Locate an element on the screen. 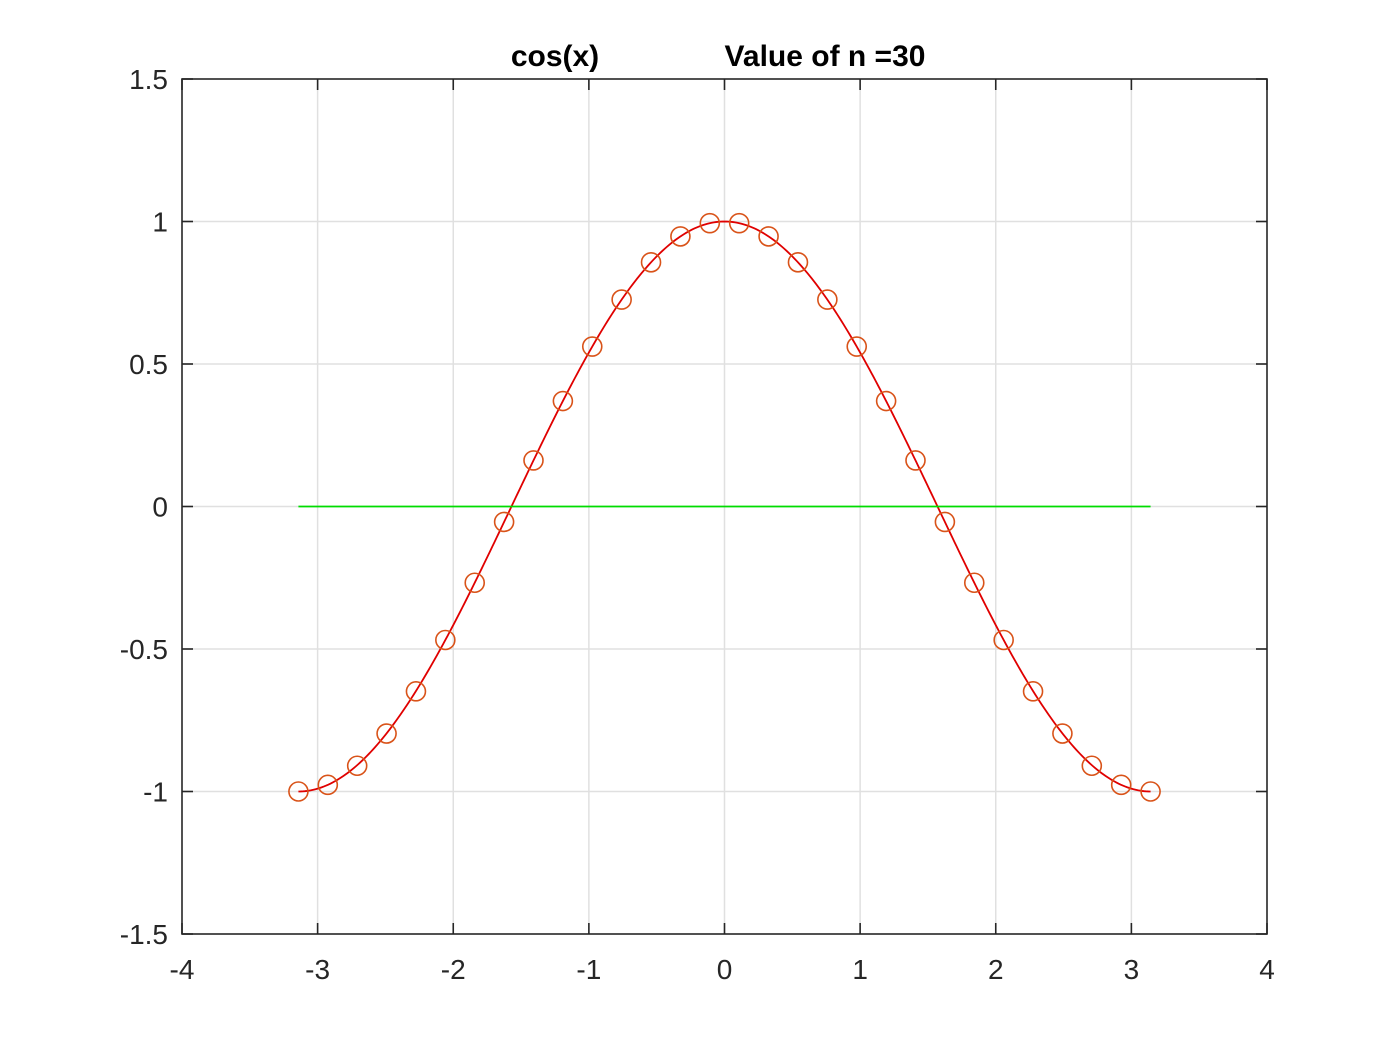 Image resolution: width=1400 pixels, height=1055 pixels. y-tick-label: -0.5 is located at coordinates (144, 649).